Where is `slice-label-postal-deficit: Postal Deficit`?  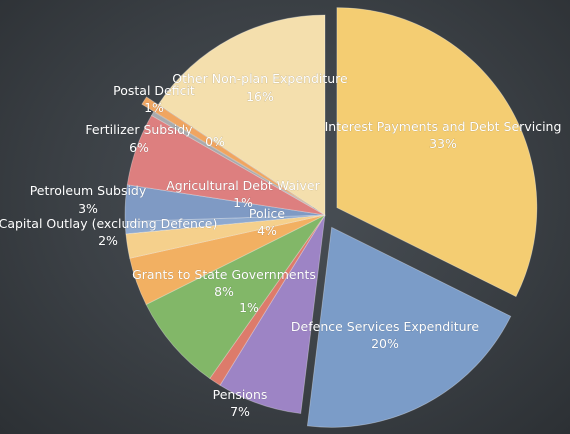
slice-label-postal-deficit: Postal Deficit is located at coordinates (154, 90).